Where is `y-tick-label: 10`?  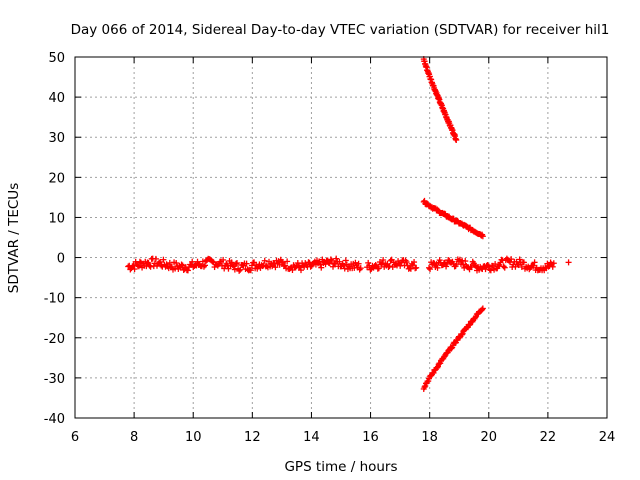 y-tick-label: 10 is located at coordinates (56, 218).